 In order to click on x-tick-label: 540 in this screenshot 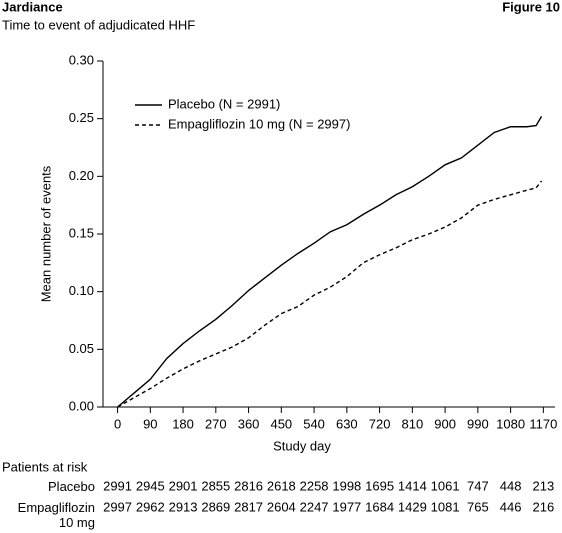, I will do `click(314, 423)`.